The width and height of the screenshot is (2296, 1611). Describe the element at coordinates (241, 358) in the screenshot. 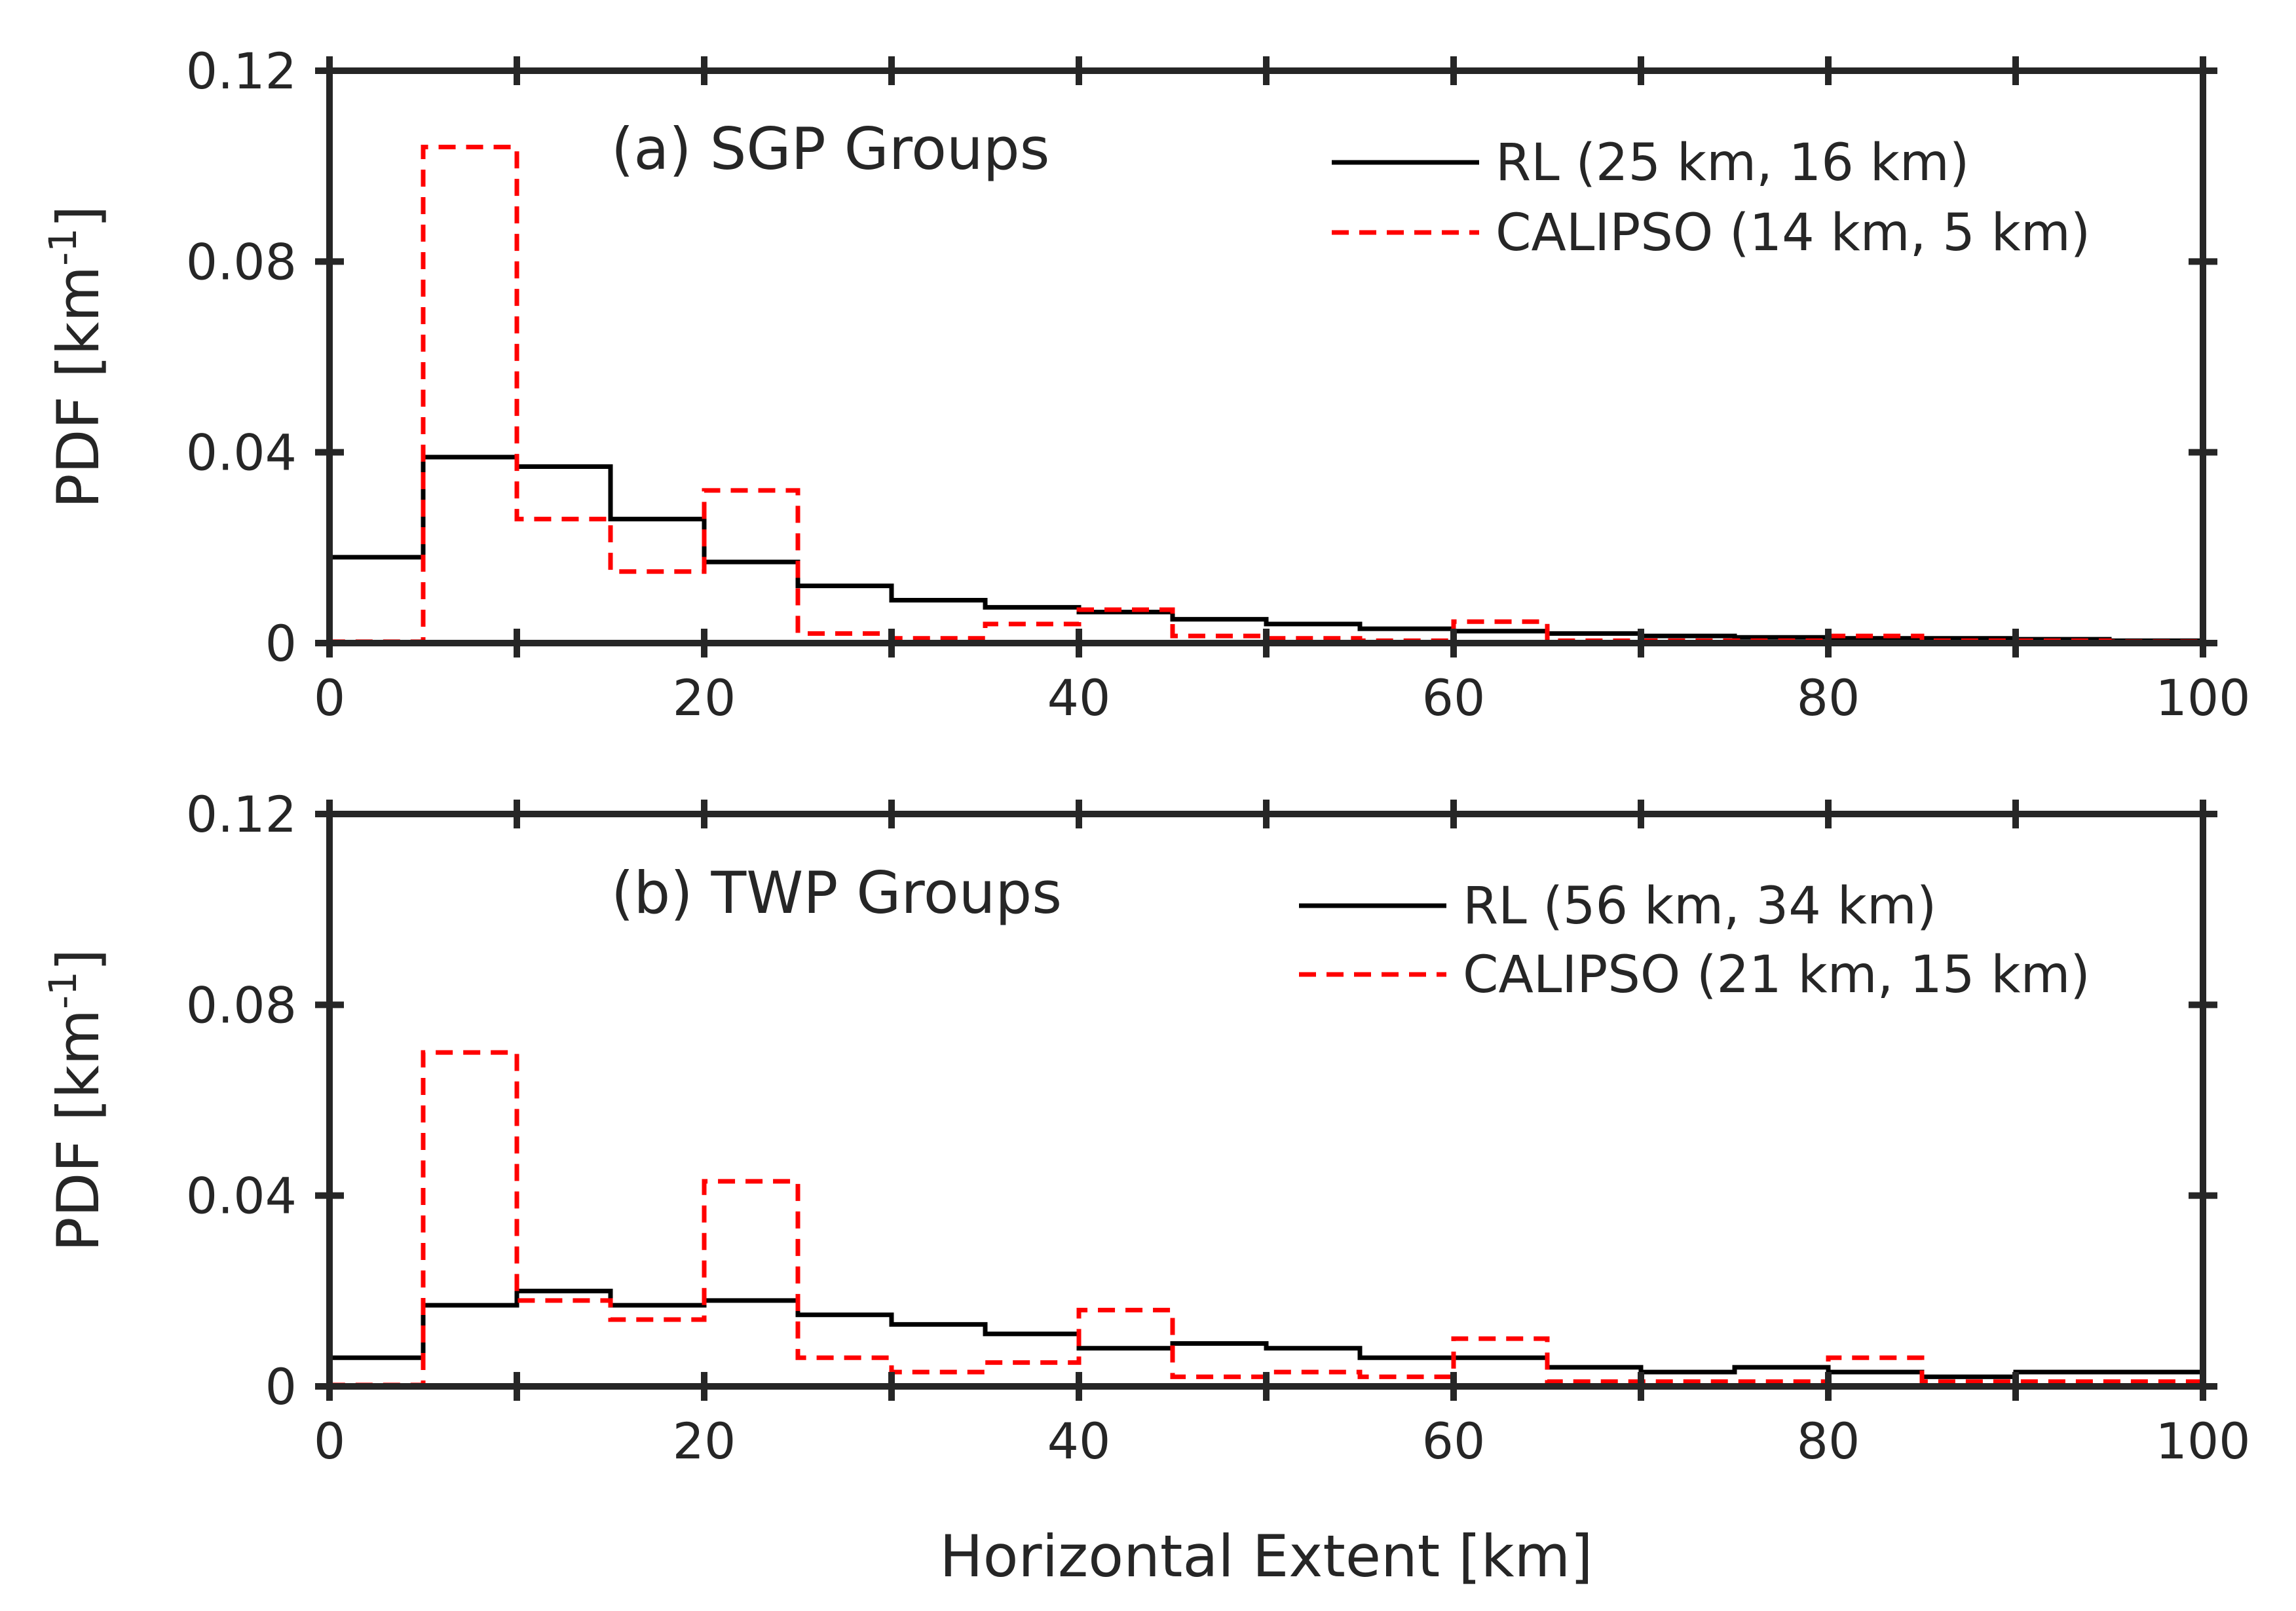

I see `panel-a-y-tick-labels: 0 0.04 0.08 0.12` at that location.